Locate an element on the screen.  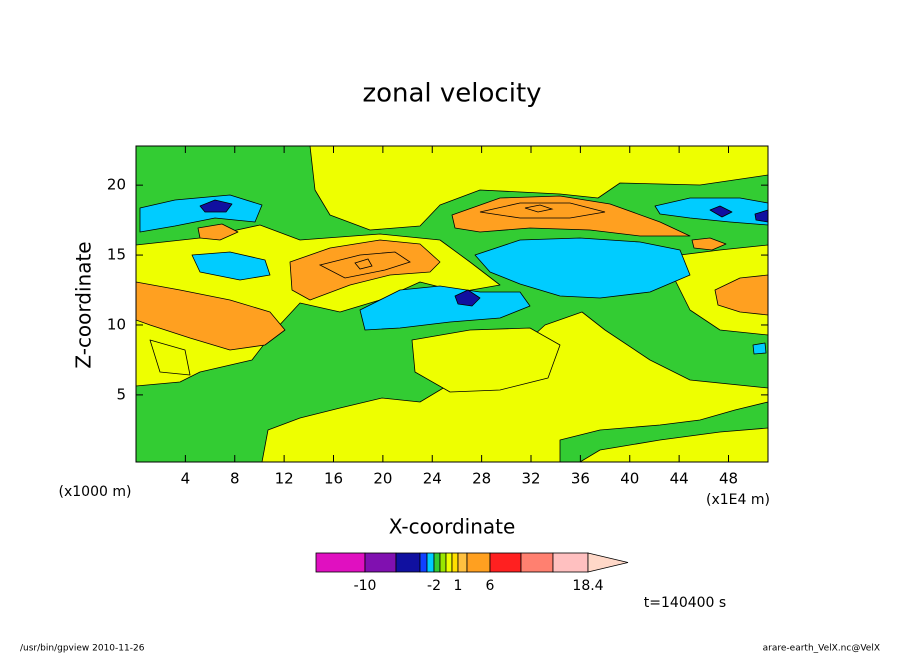
x-tick-label: 24 is located at coordinates (432, 479).